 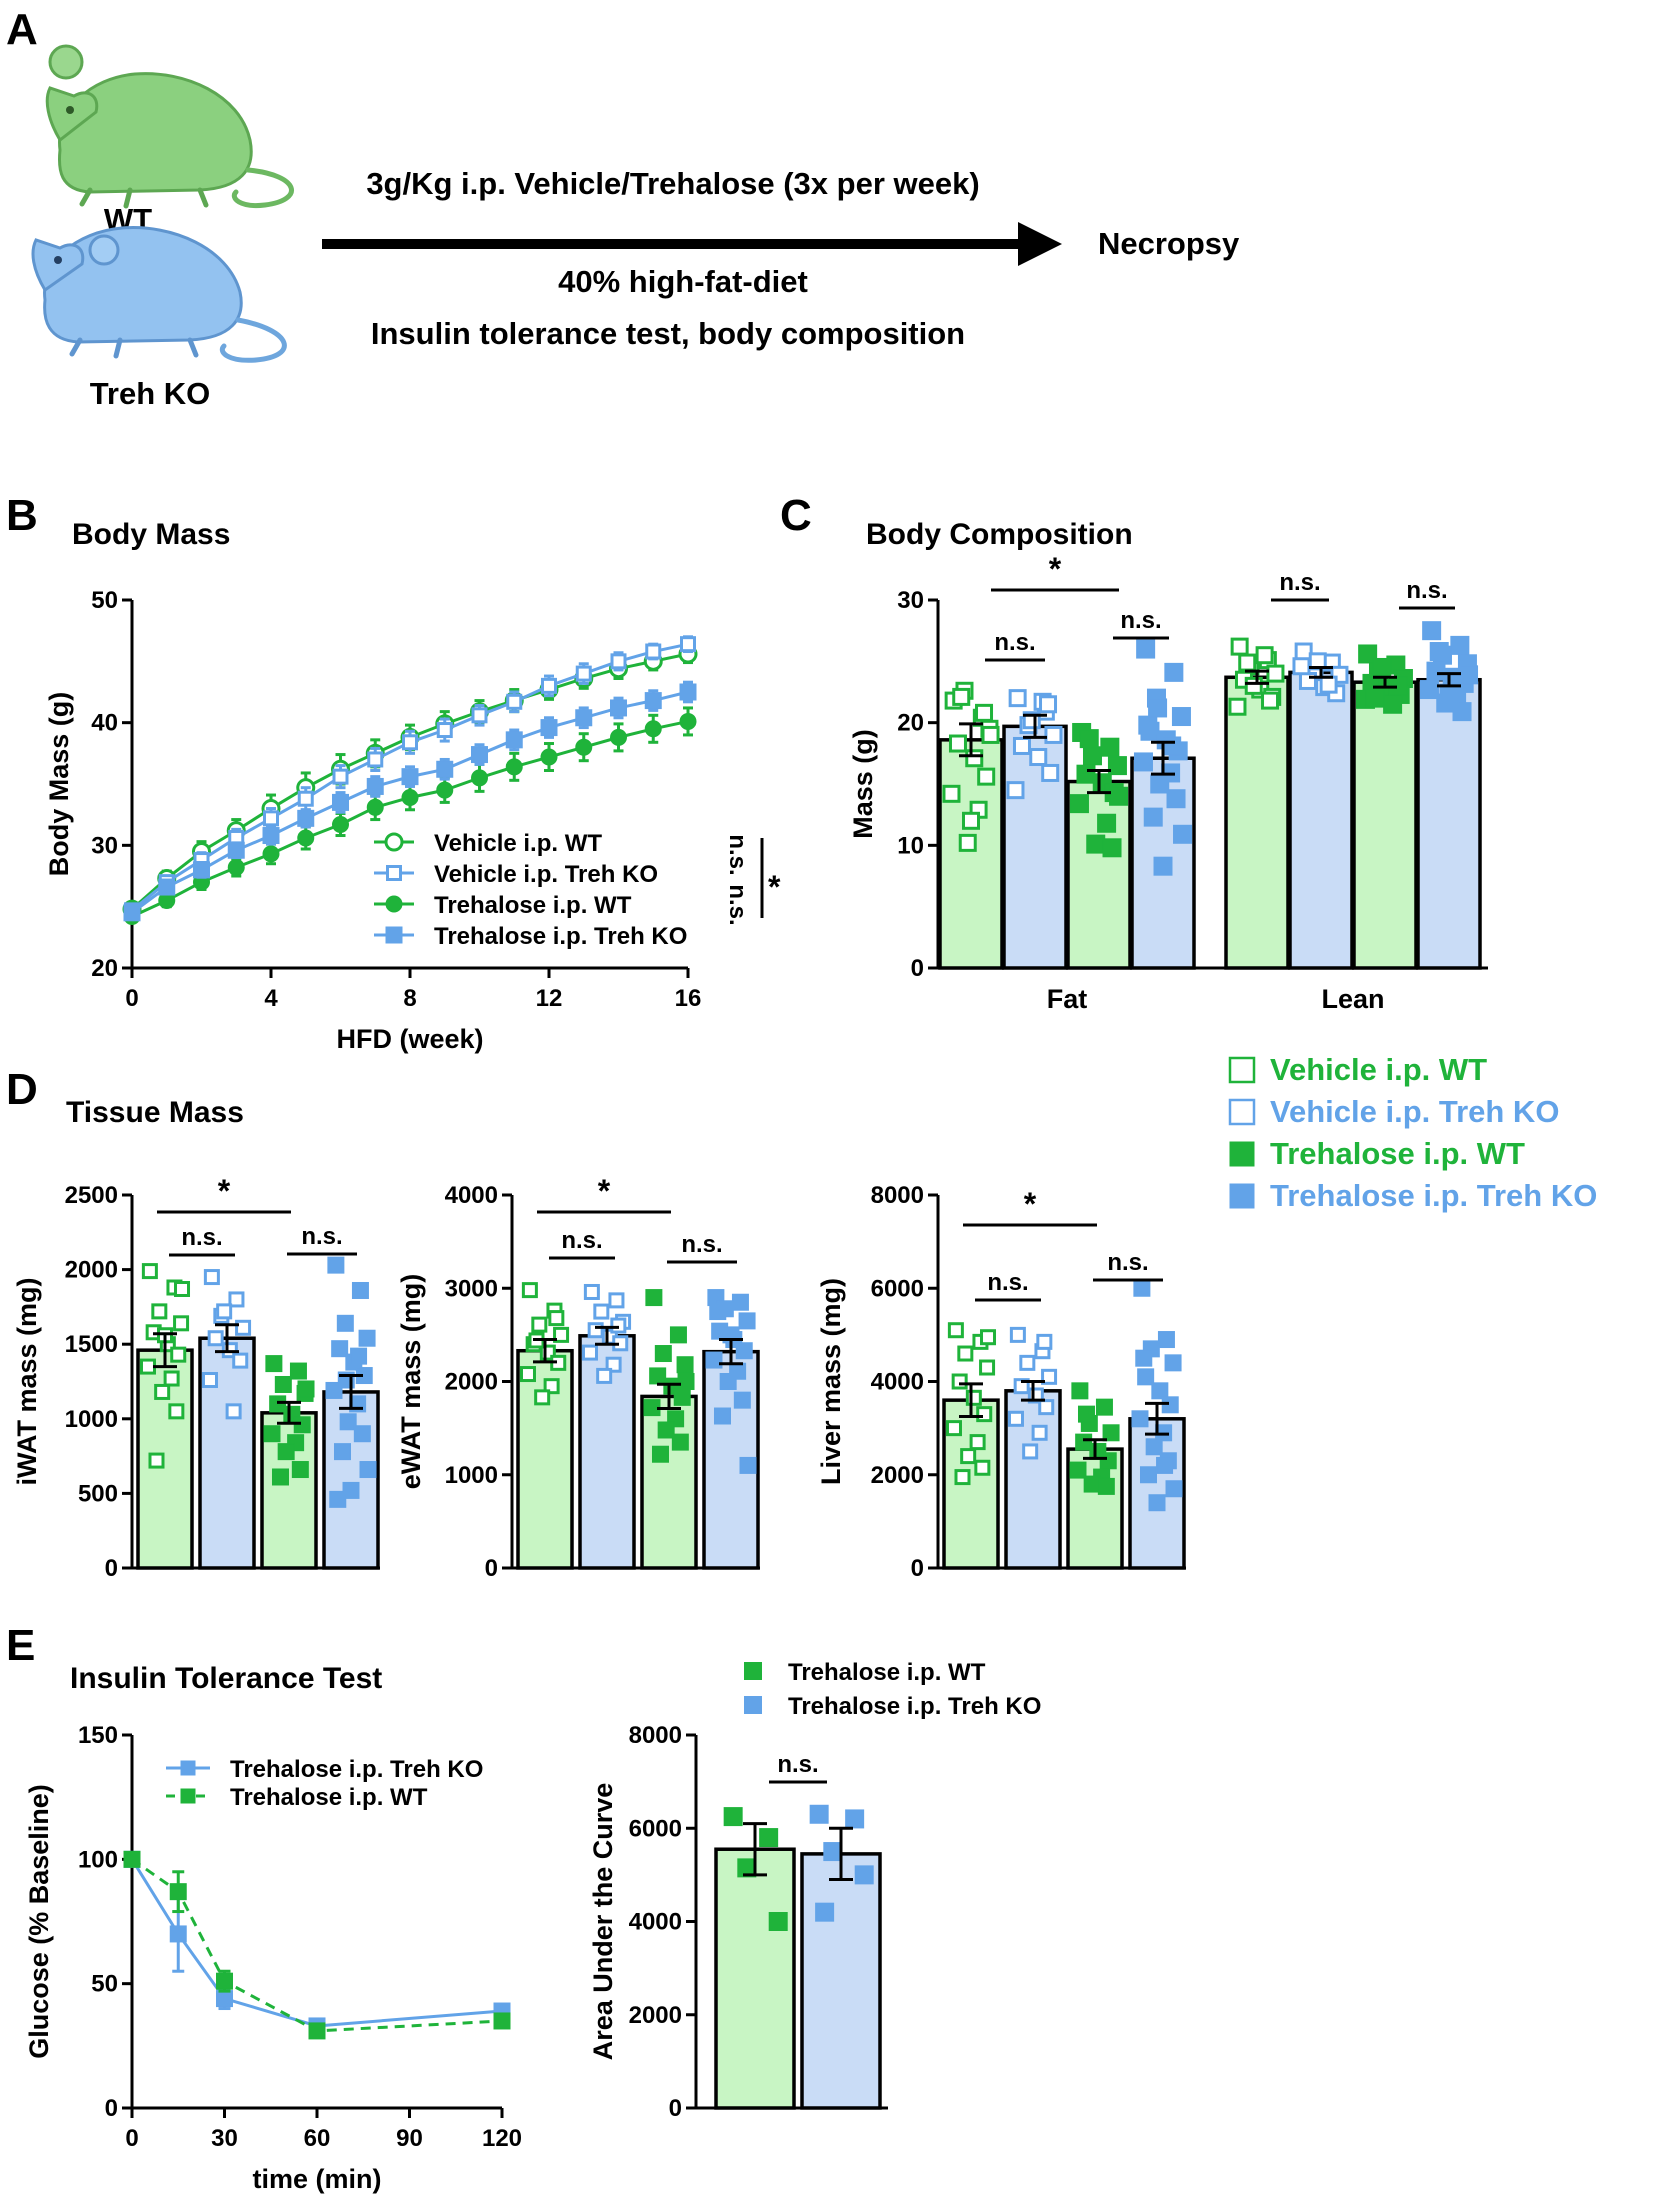 I want to click on y-tick-label: 4000, so click(x=471, y=1195).